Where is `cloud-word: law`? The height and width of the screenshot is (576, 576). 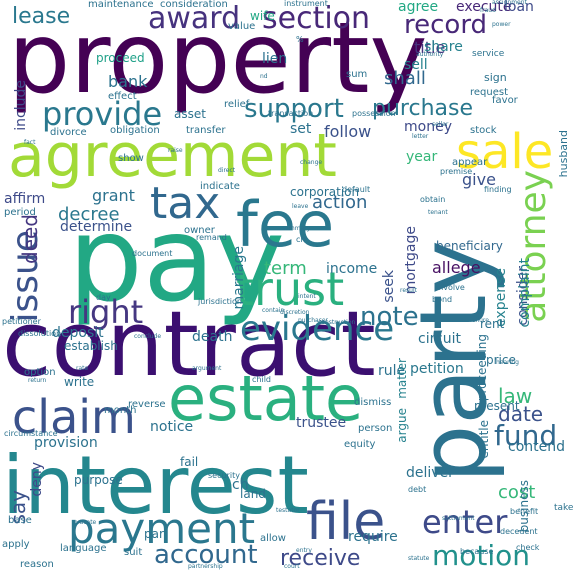 cloud-word: law is located at coordinates (515, 396).